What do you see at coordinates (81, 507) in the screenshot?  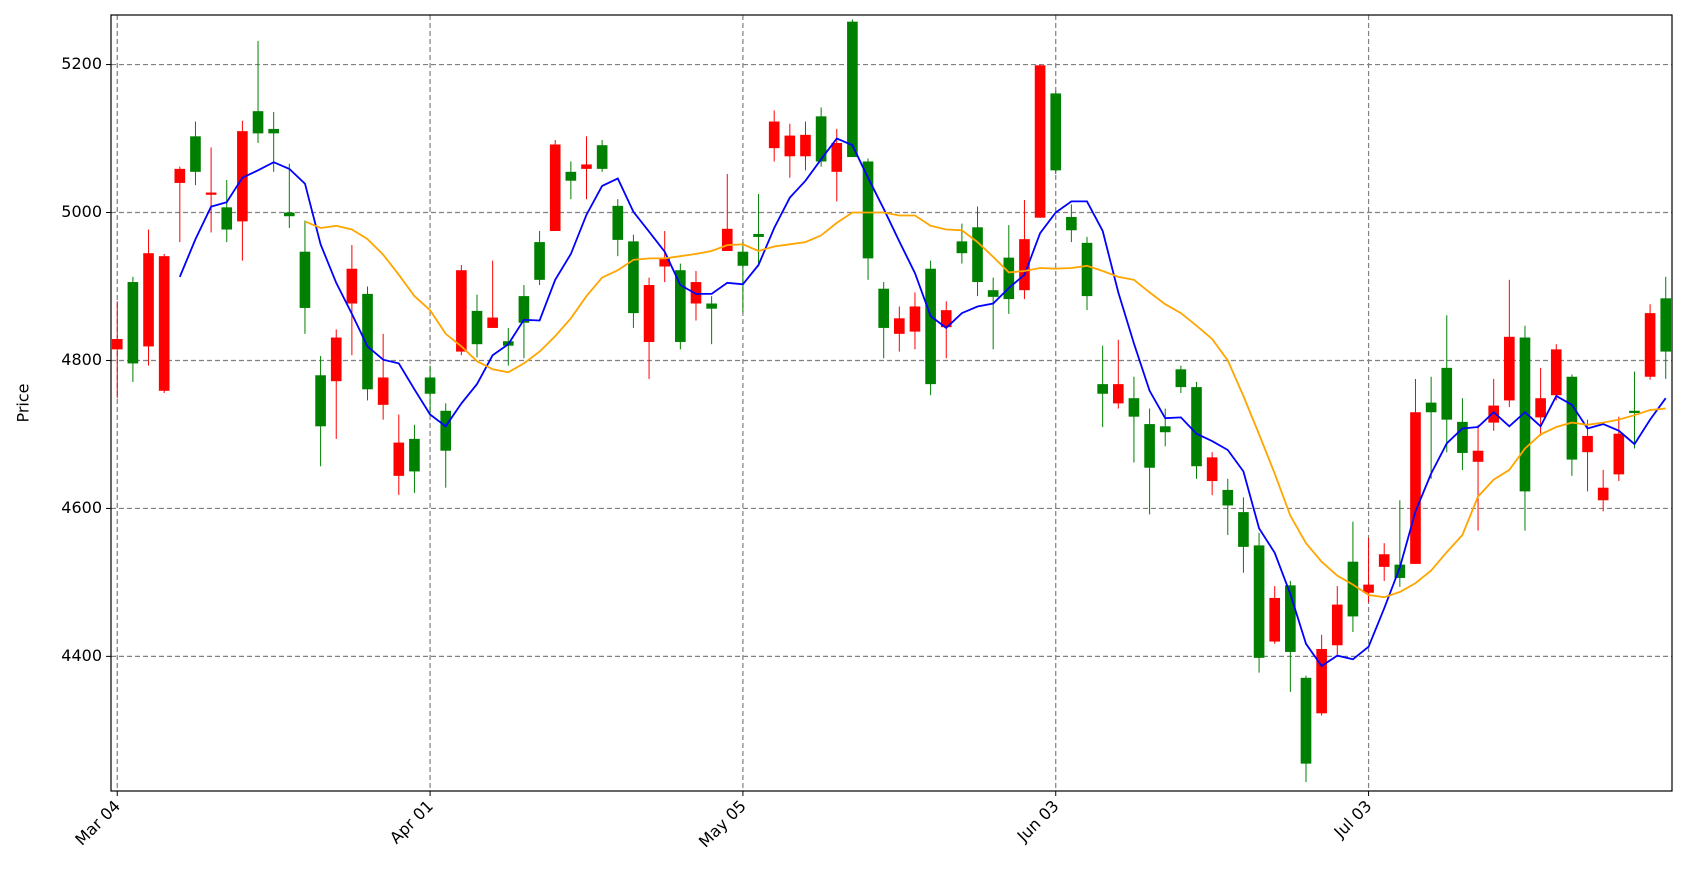 I see `y-tick-label: 4600` at bounding box center [81, 507].